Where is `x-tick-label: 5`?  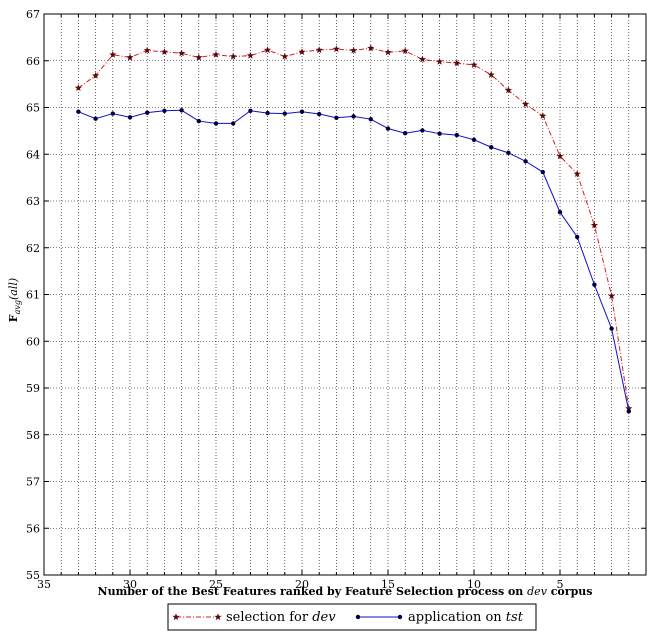
x-tick-label: 5 is located at coordinates (560, 584).